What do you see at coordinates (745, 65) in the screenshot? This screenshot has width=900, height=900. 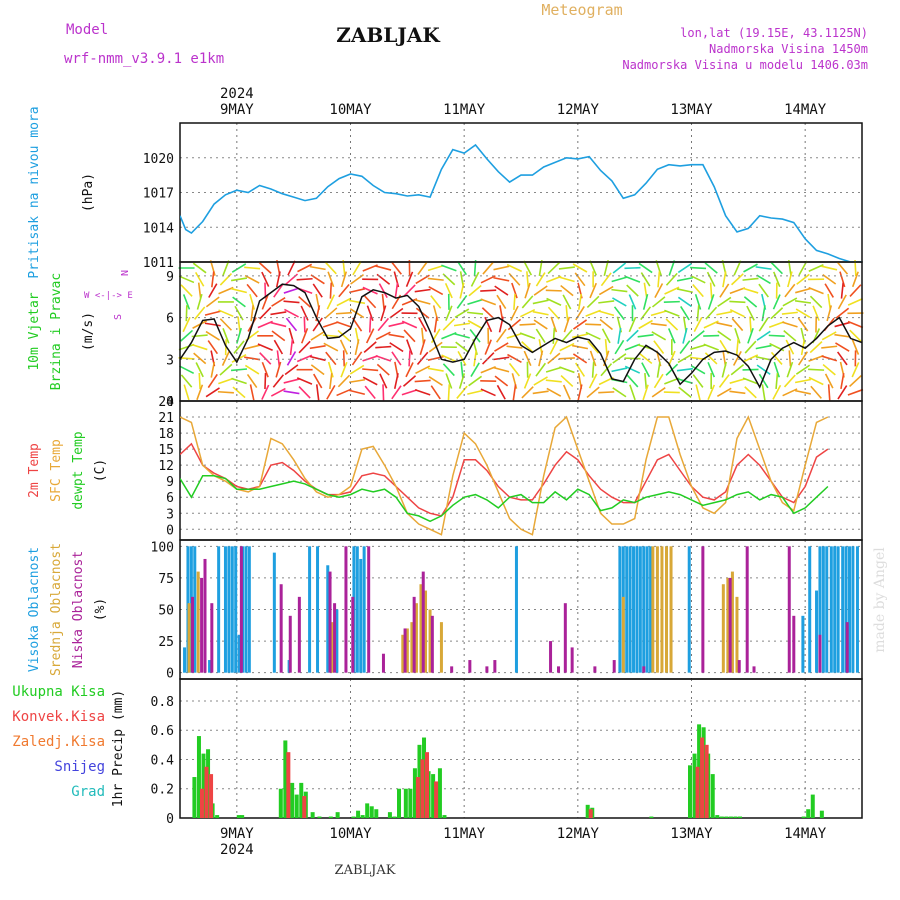 I see `model-elevation-text: Nadmorska Visina u modelu 1406.03m` at bounding box center [745, 65].